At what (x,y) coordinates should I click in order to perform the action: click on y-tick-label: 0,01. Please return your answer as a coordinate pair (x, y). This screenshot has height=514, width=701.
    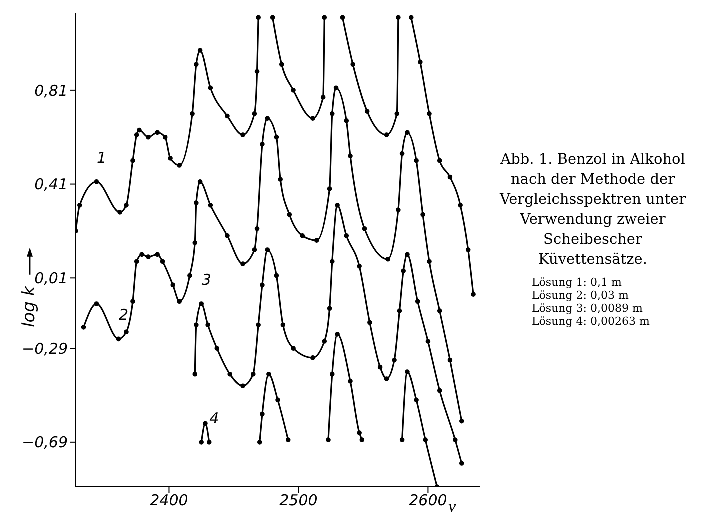
    Looking at the image, I should click on (51, 278).